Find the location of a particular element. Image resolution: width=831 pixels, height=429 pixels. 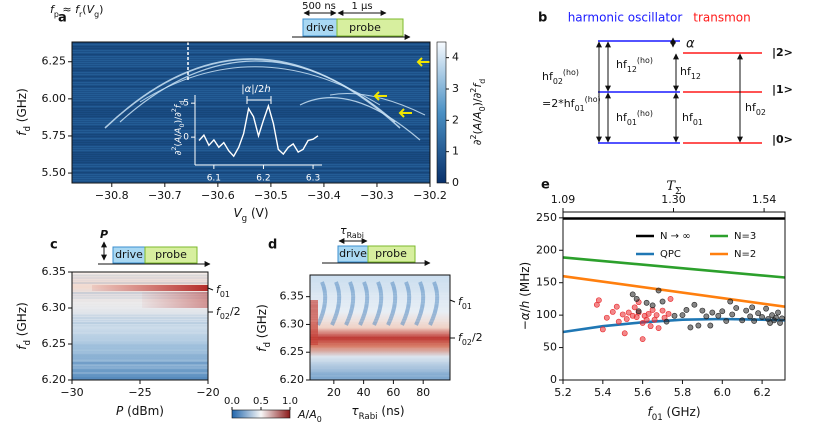

energy-label: =2*hf01(ho) is located at coordinates (571, 104).